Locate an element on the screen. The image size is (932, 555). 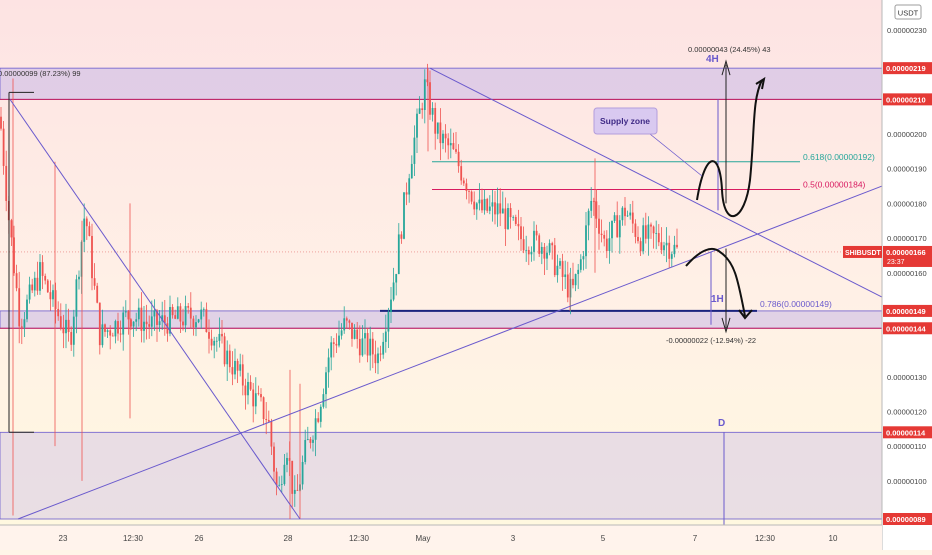
projection-bearish is located at coordinates (715, 282).